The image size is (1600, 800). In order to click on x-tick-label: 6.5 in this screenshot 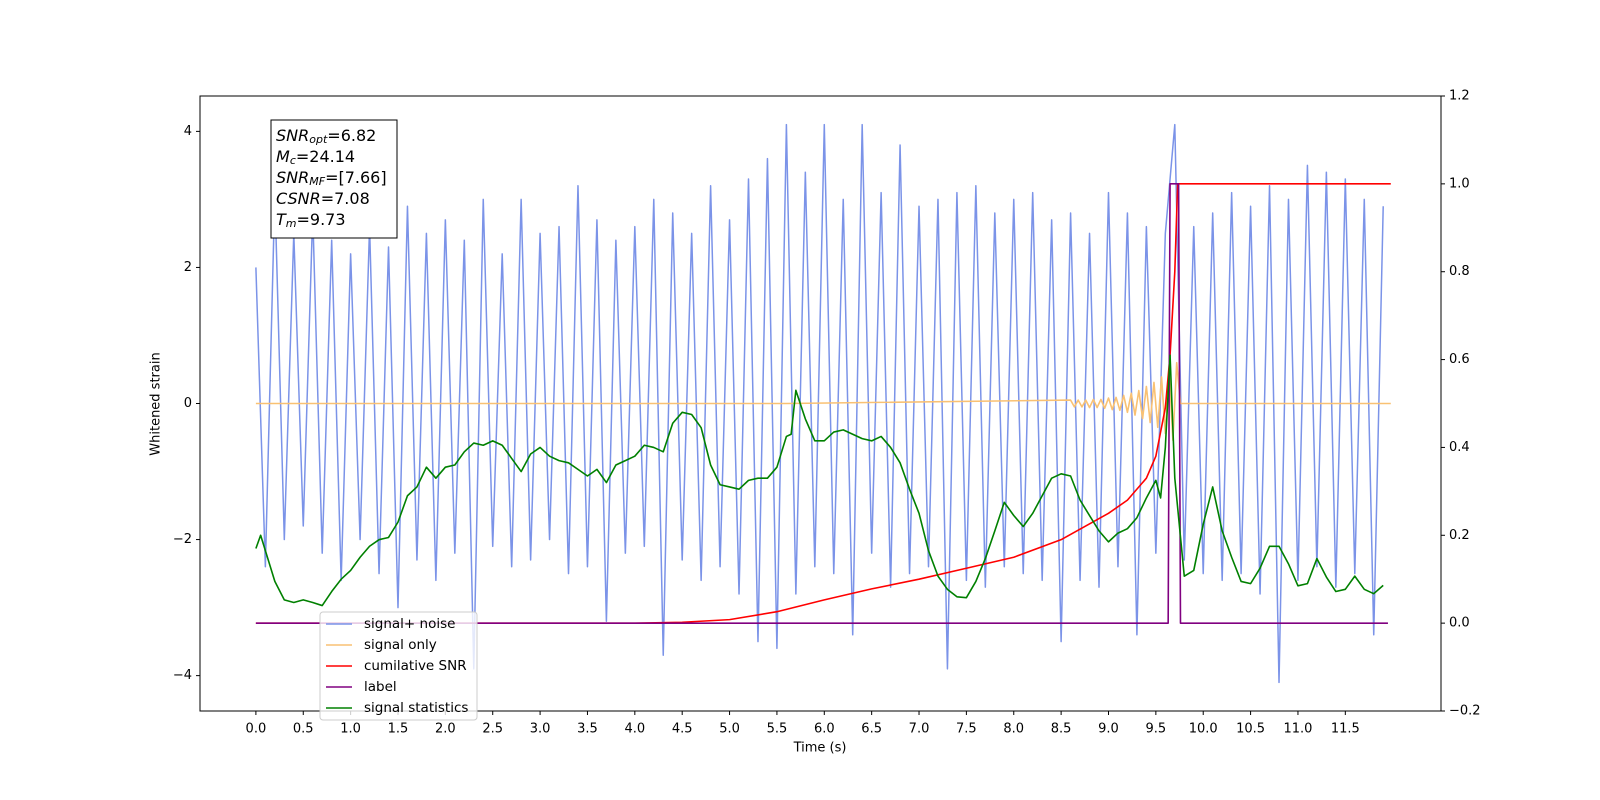, I will do `click(871, 729)`.